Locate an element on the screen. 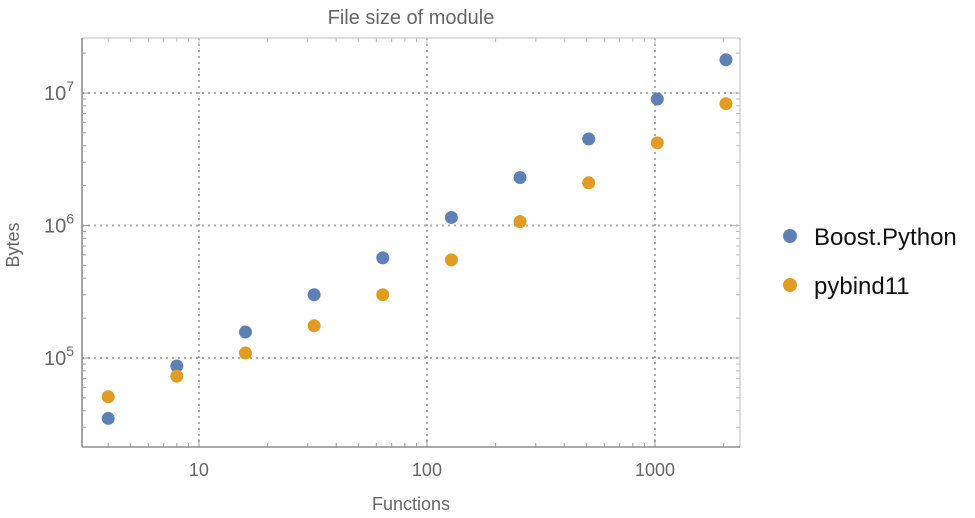 This screenshot has width=975, height=518. y-tick-label: 10⁶ is located at coordinates (59, 223).